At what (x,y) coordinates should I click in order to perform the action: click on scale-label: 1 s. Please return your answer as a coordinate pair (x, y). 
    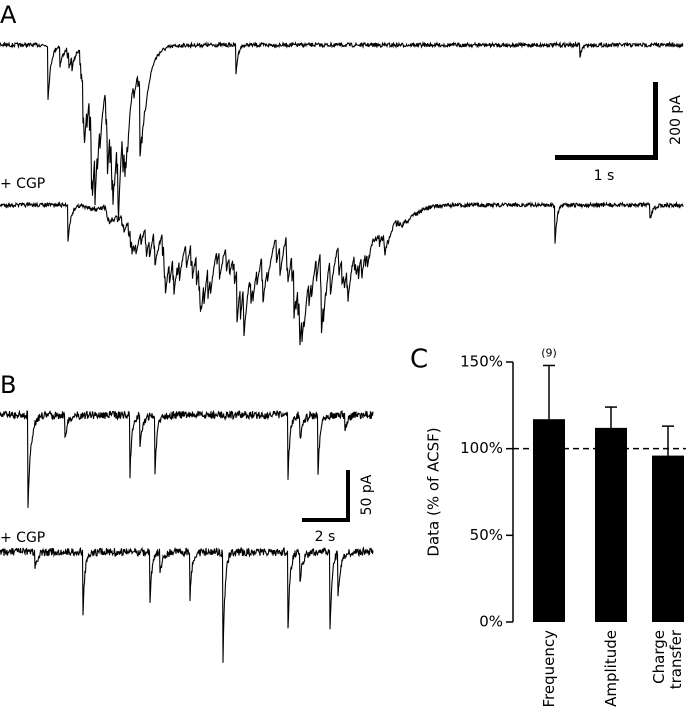
    Looking at the image, I should click on (604, 176).